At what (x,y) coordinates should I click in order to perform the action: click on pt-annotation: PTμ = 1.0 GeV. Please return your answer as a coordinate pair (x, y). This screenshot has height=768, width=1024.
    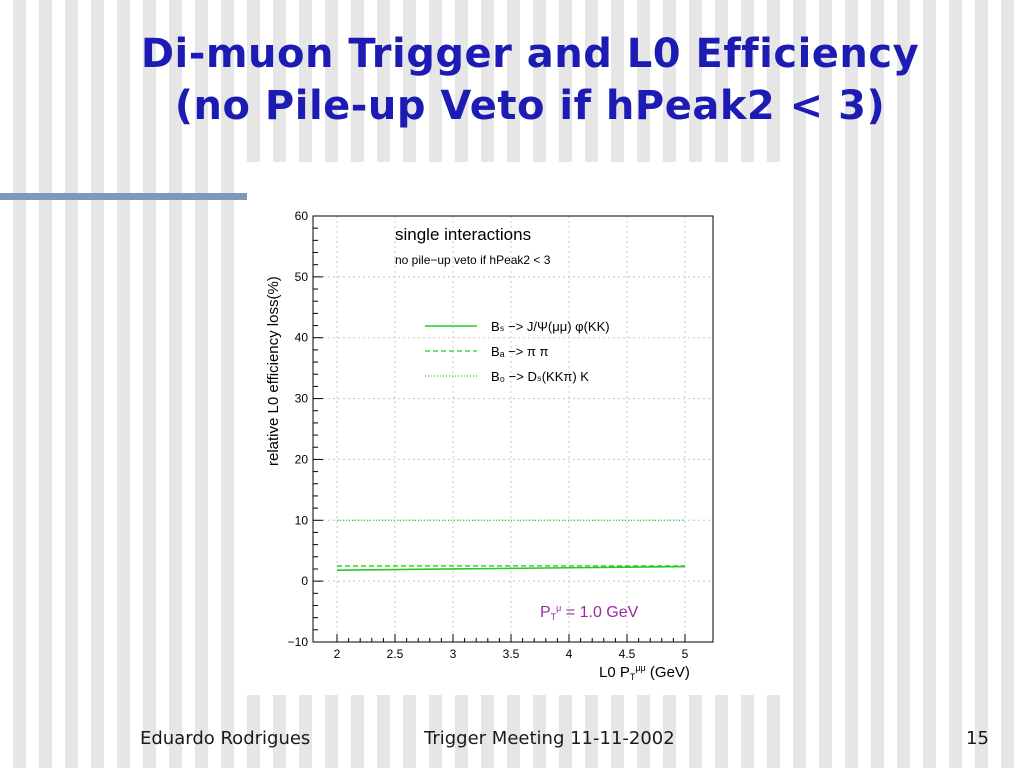
    Looking at the image, I should click on (589, 612).